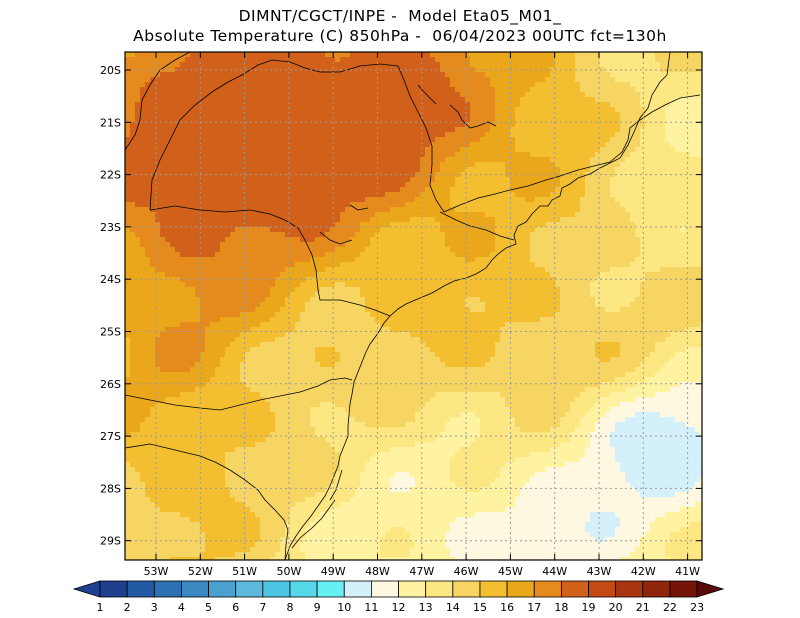 Image resolution: width=800 pixels, height=618 pixels. Describe the element at coordinates (110, 384) in the screenshot. I see `lat-label: 26S` at that location.